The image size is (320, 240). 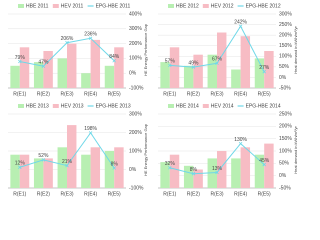 What do you see at coordinates (295, 150) in the screenshot?
I see `y2-axis-title: Heat demand in kWh/m²/yr` at bounding box center [295, 150].